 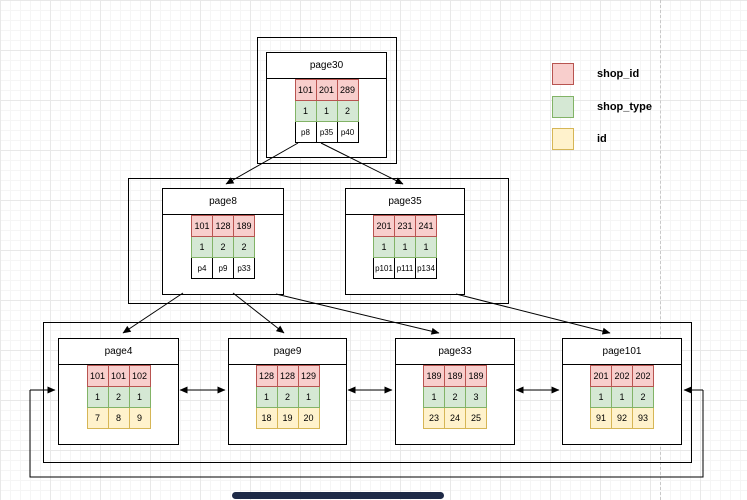 I want to click on cell: 93, so click(x=643, y=418).